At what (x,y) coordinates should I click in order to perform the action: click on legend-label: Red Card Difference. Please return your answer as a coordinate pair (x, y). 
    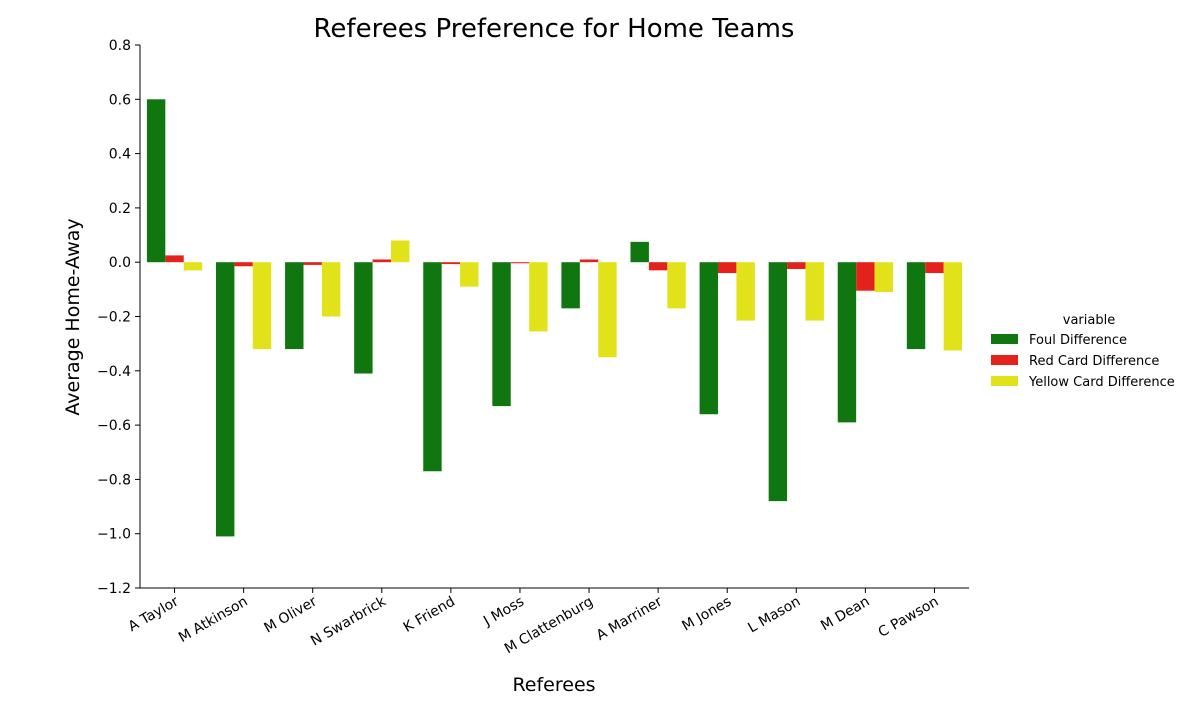
    Looking at the image, I should click on (1094, 361).